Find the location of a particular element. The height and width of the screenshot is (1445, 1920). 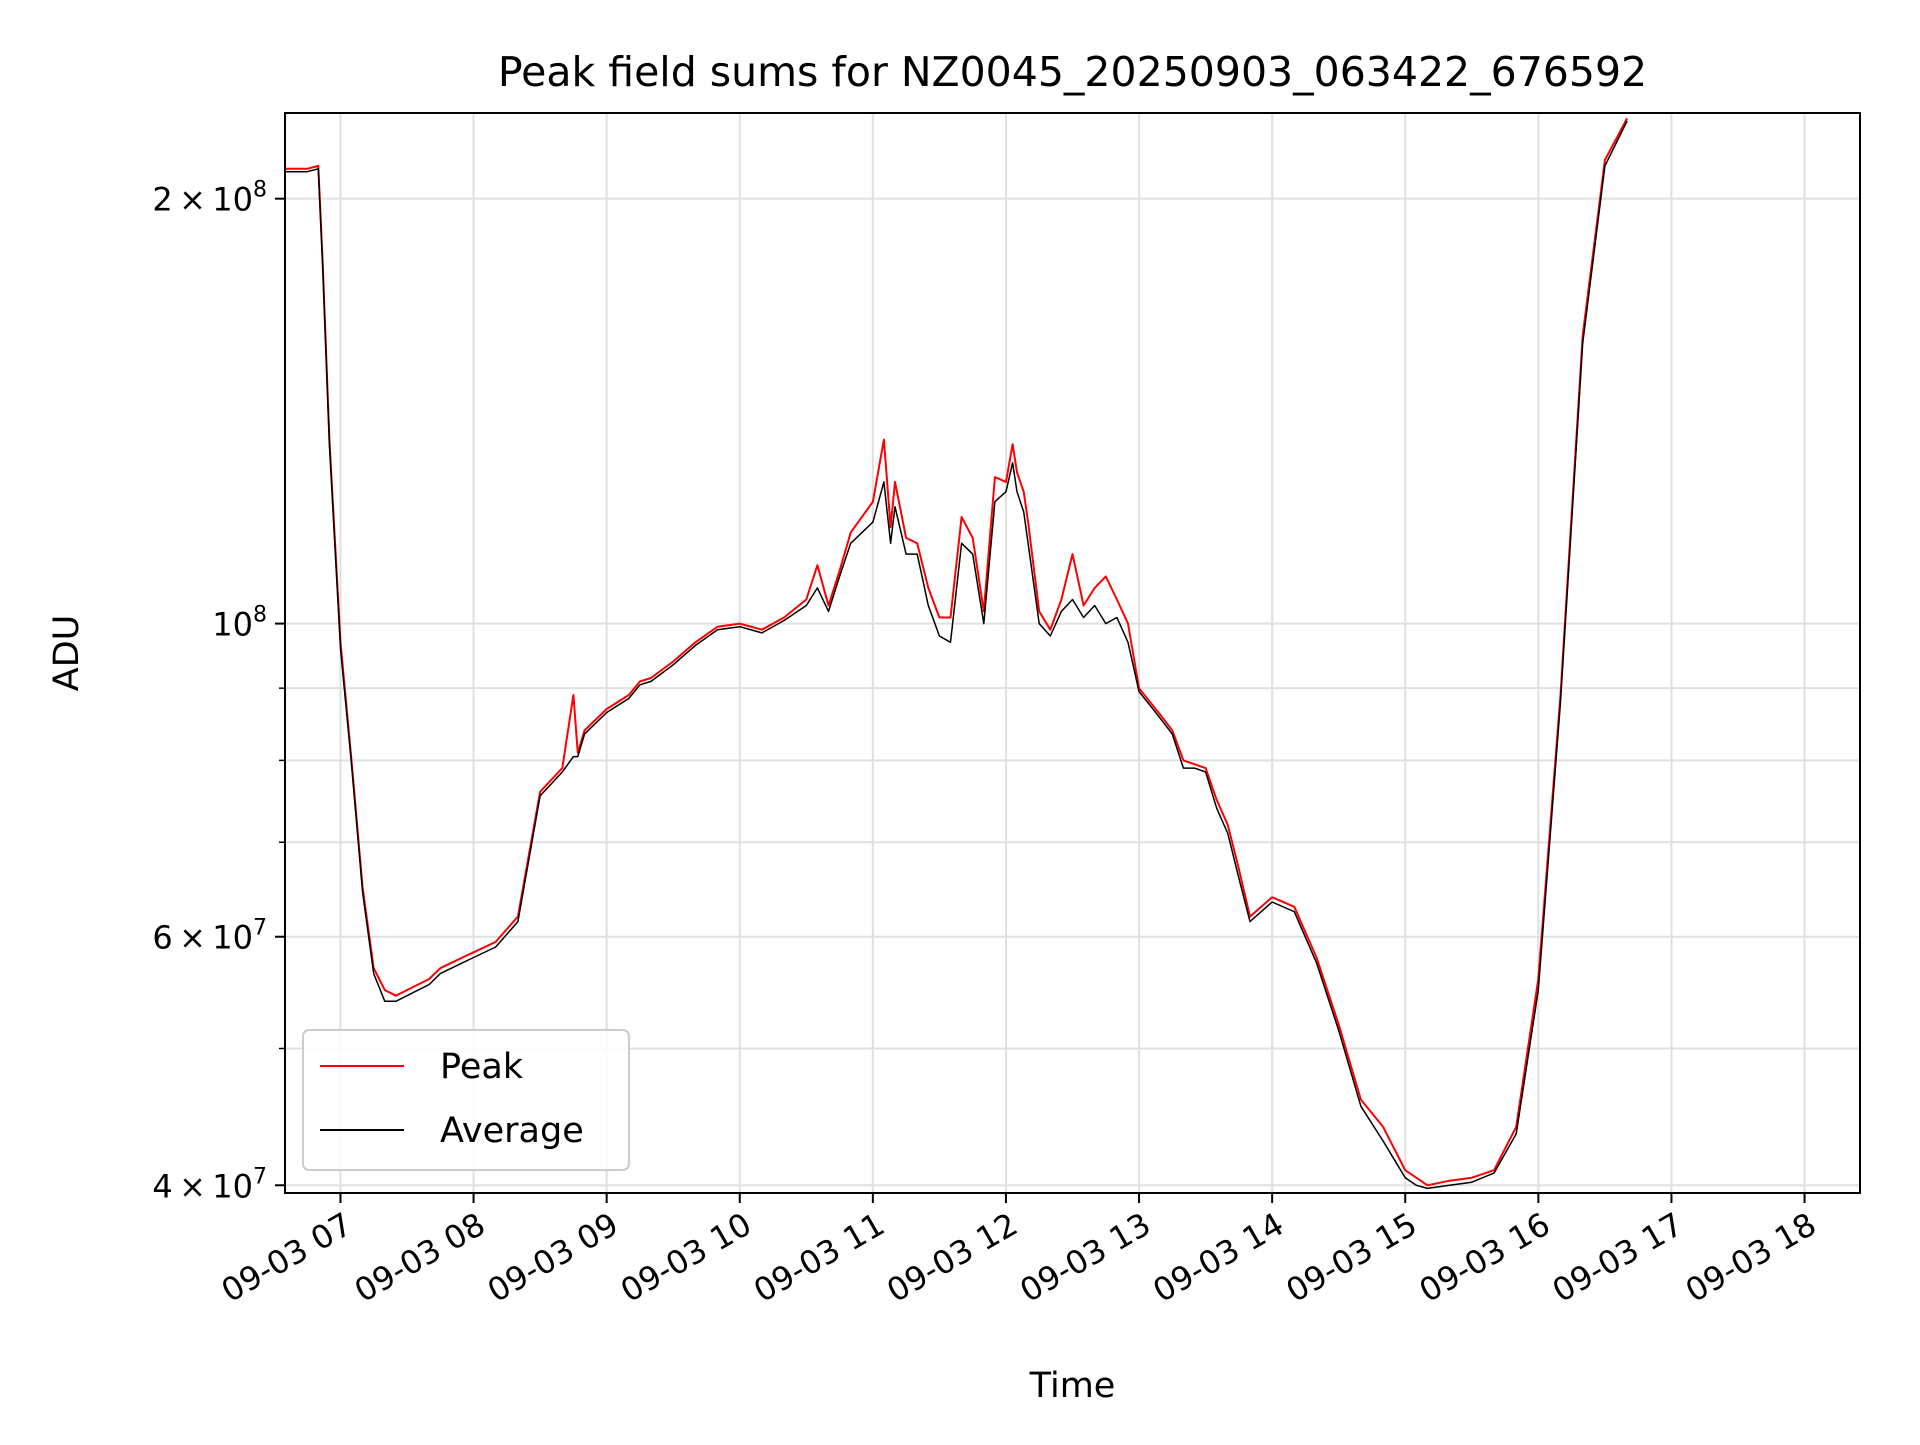

y-tick-label: 6 × 107 is located at coordinates (209, 936).